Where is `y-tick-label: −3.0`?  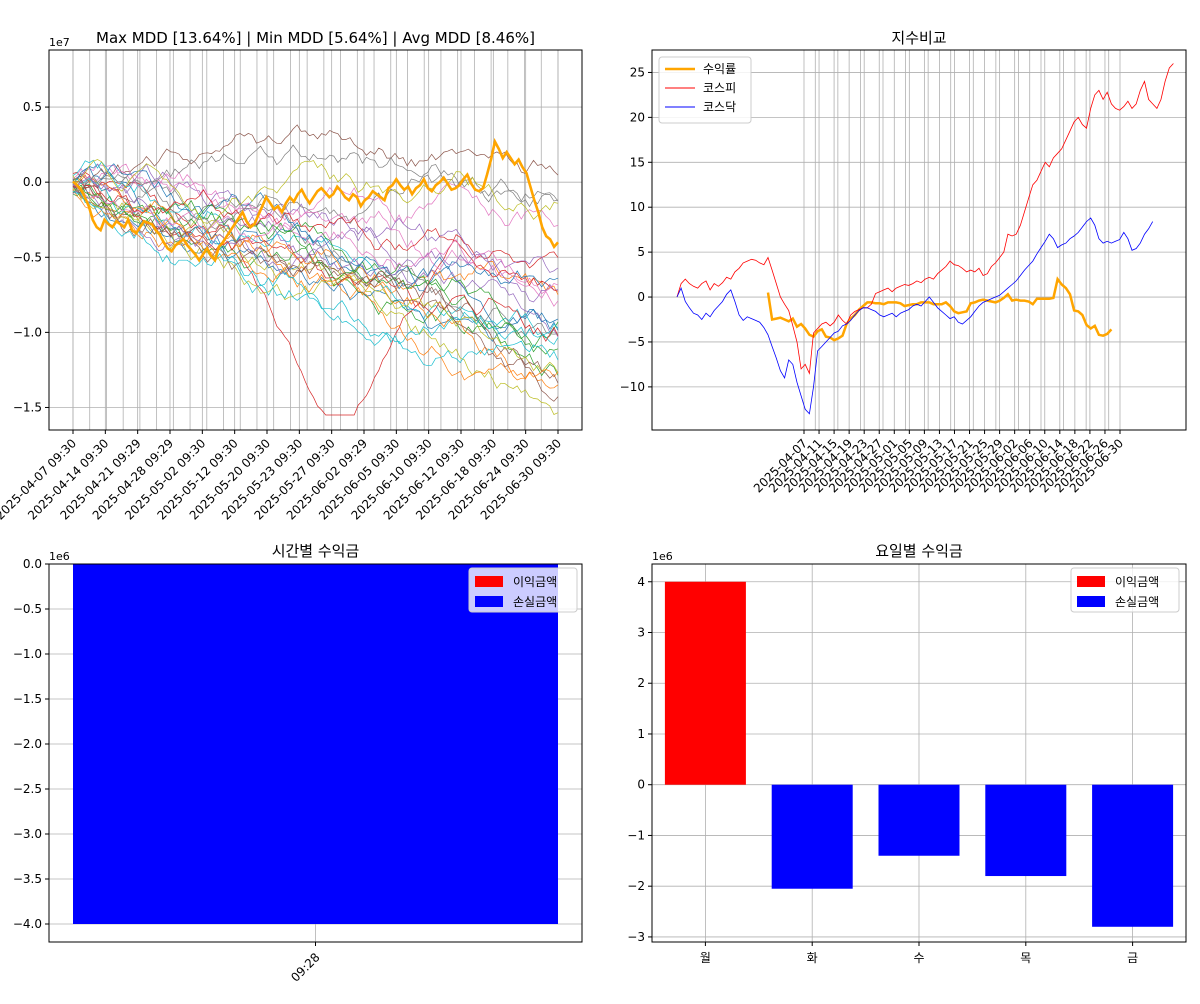
y-tick-label: −3.0 is located at coordinates (27, 834).